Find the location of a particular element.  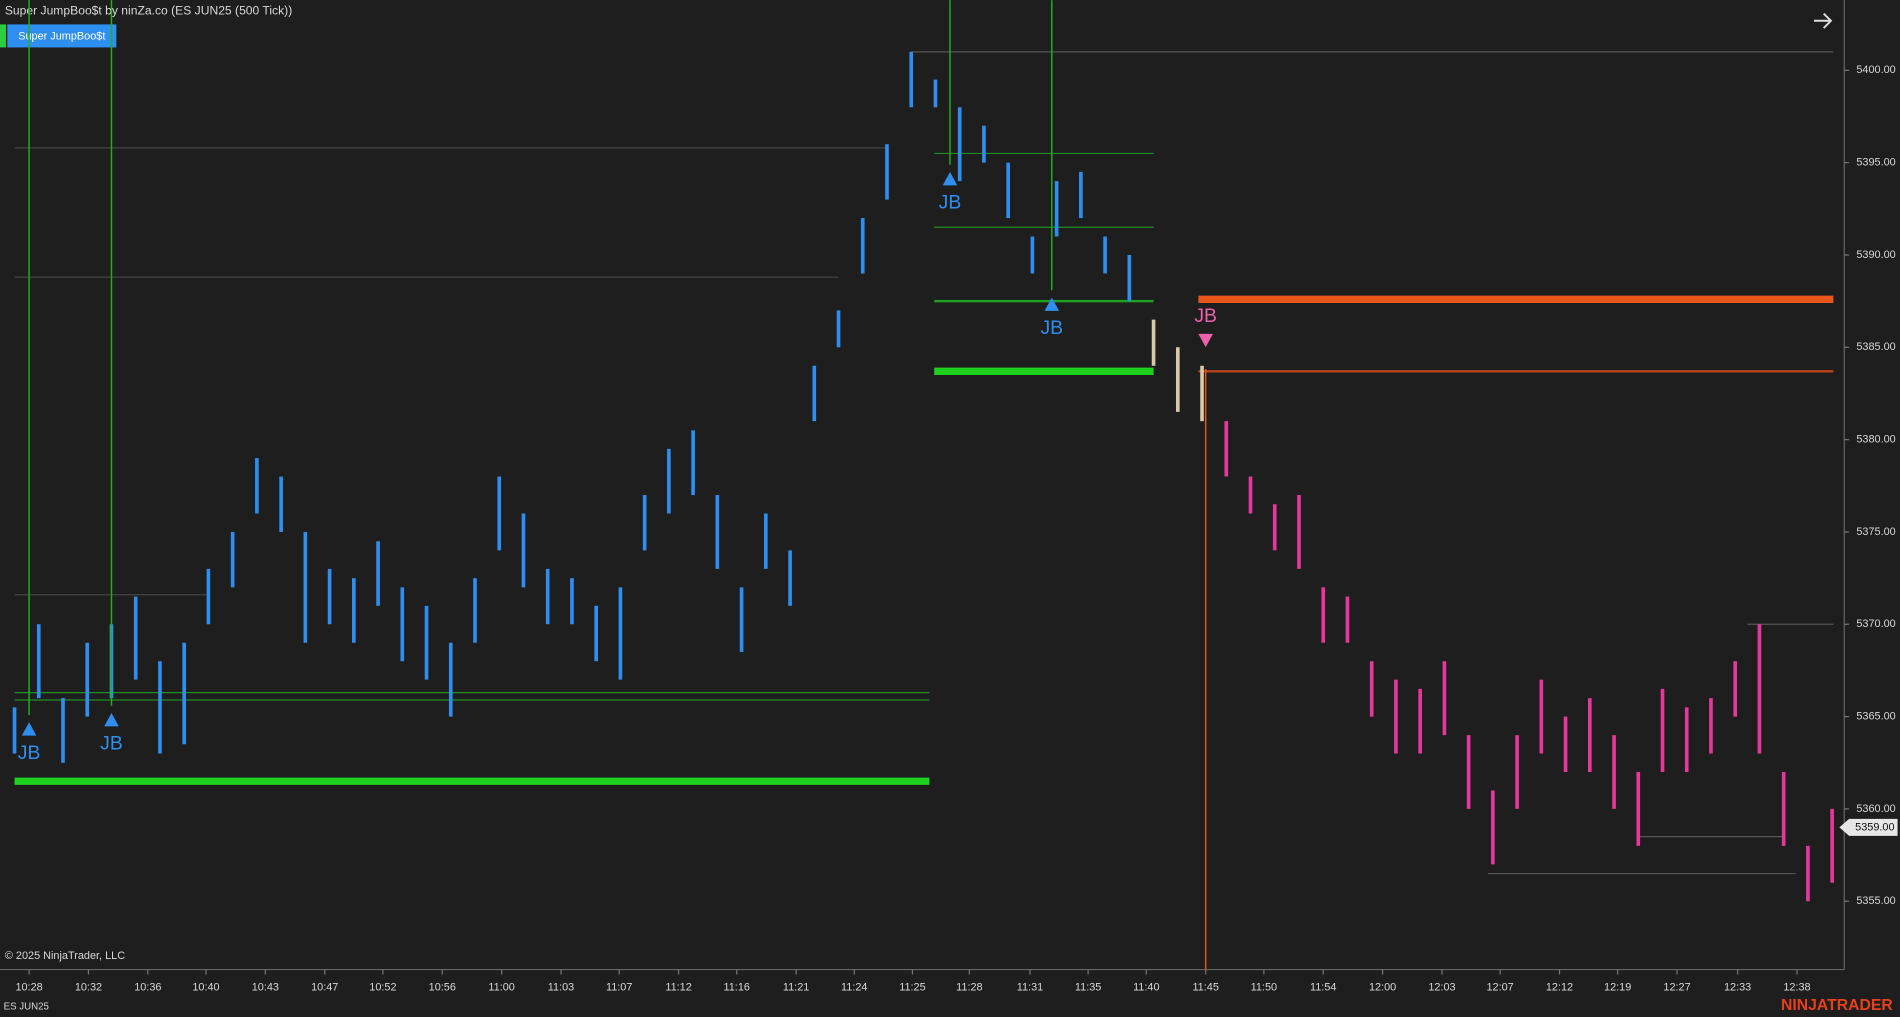

x-tick-label: 11:35 is located at coordinates (1088, 988).